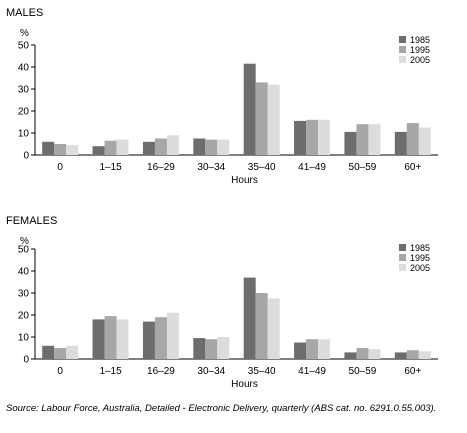 Image resolution: width=467 pixels, height=433 pixels. What do you see at coordinates (26, 156) in the screenshot?
I see `males-y-tick-label: 0` at bounding box center [26, 156].